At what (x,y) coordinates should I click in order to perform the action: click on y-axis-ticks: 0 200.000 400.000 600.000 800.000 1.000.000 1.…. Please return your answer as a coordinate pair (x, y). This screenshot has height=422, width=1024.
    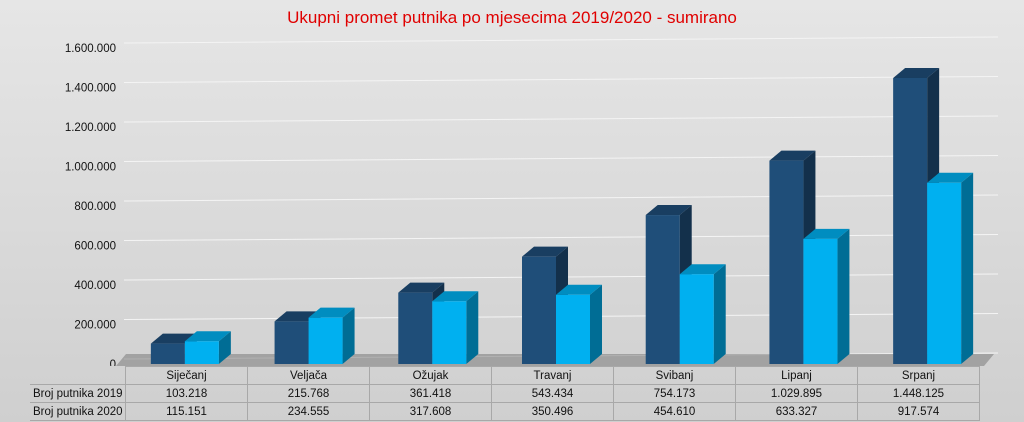
    Looking at the image, I should click on (90, 204).